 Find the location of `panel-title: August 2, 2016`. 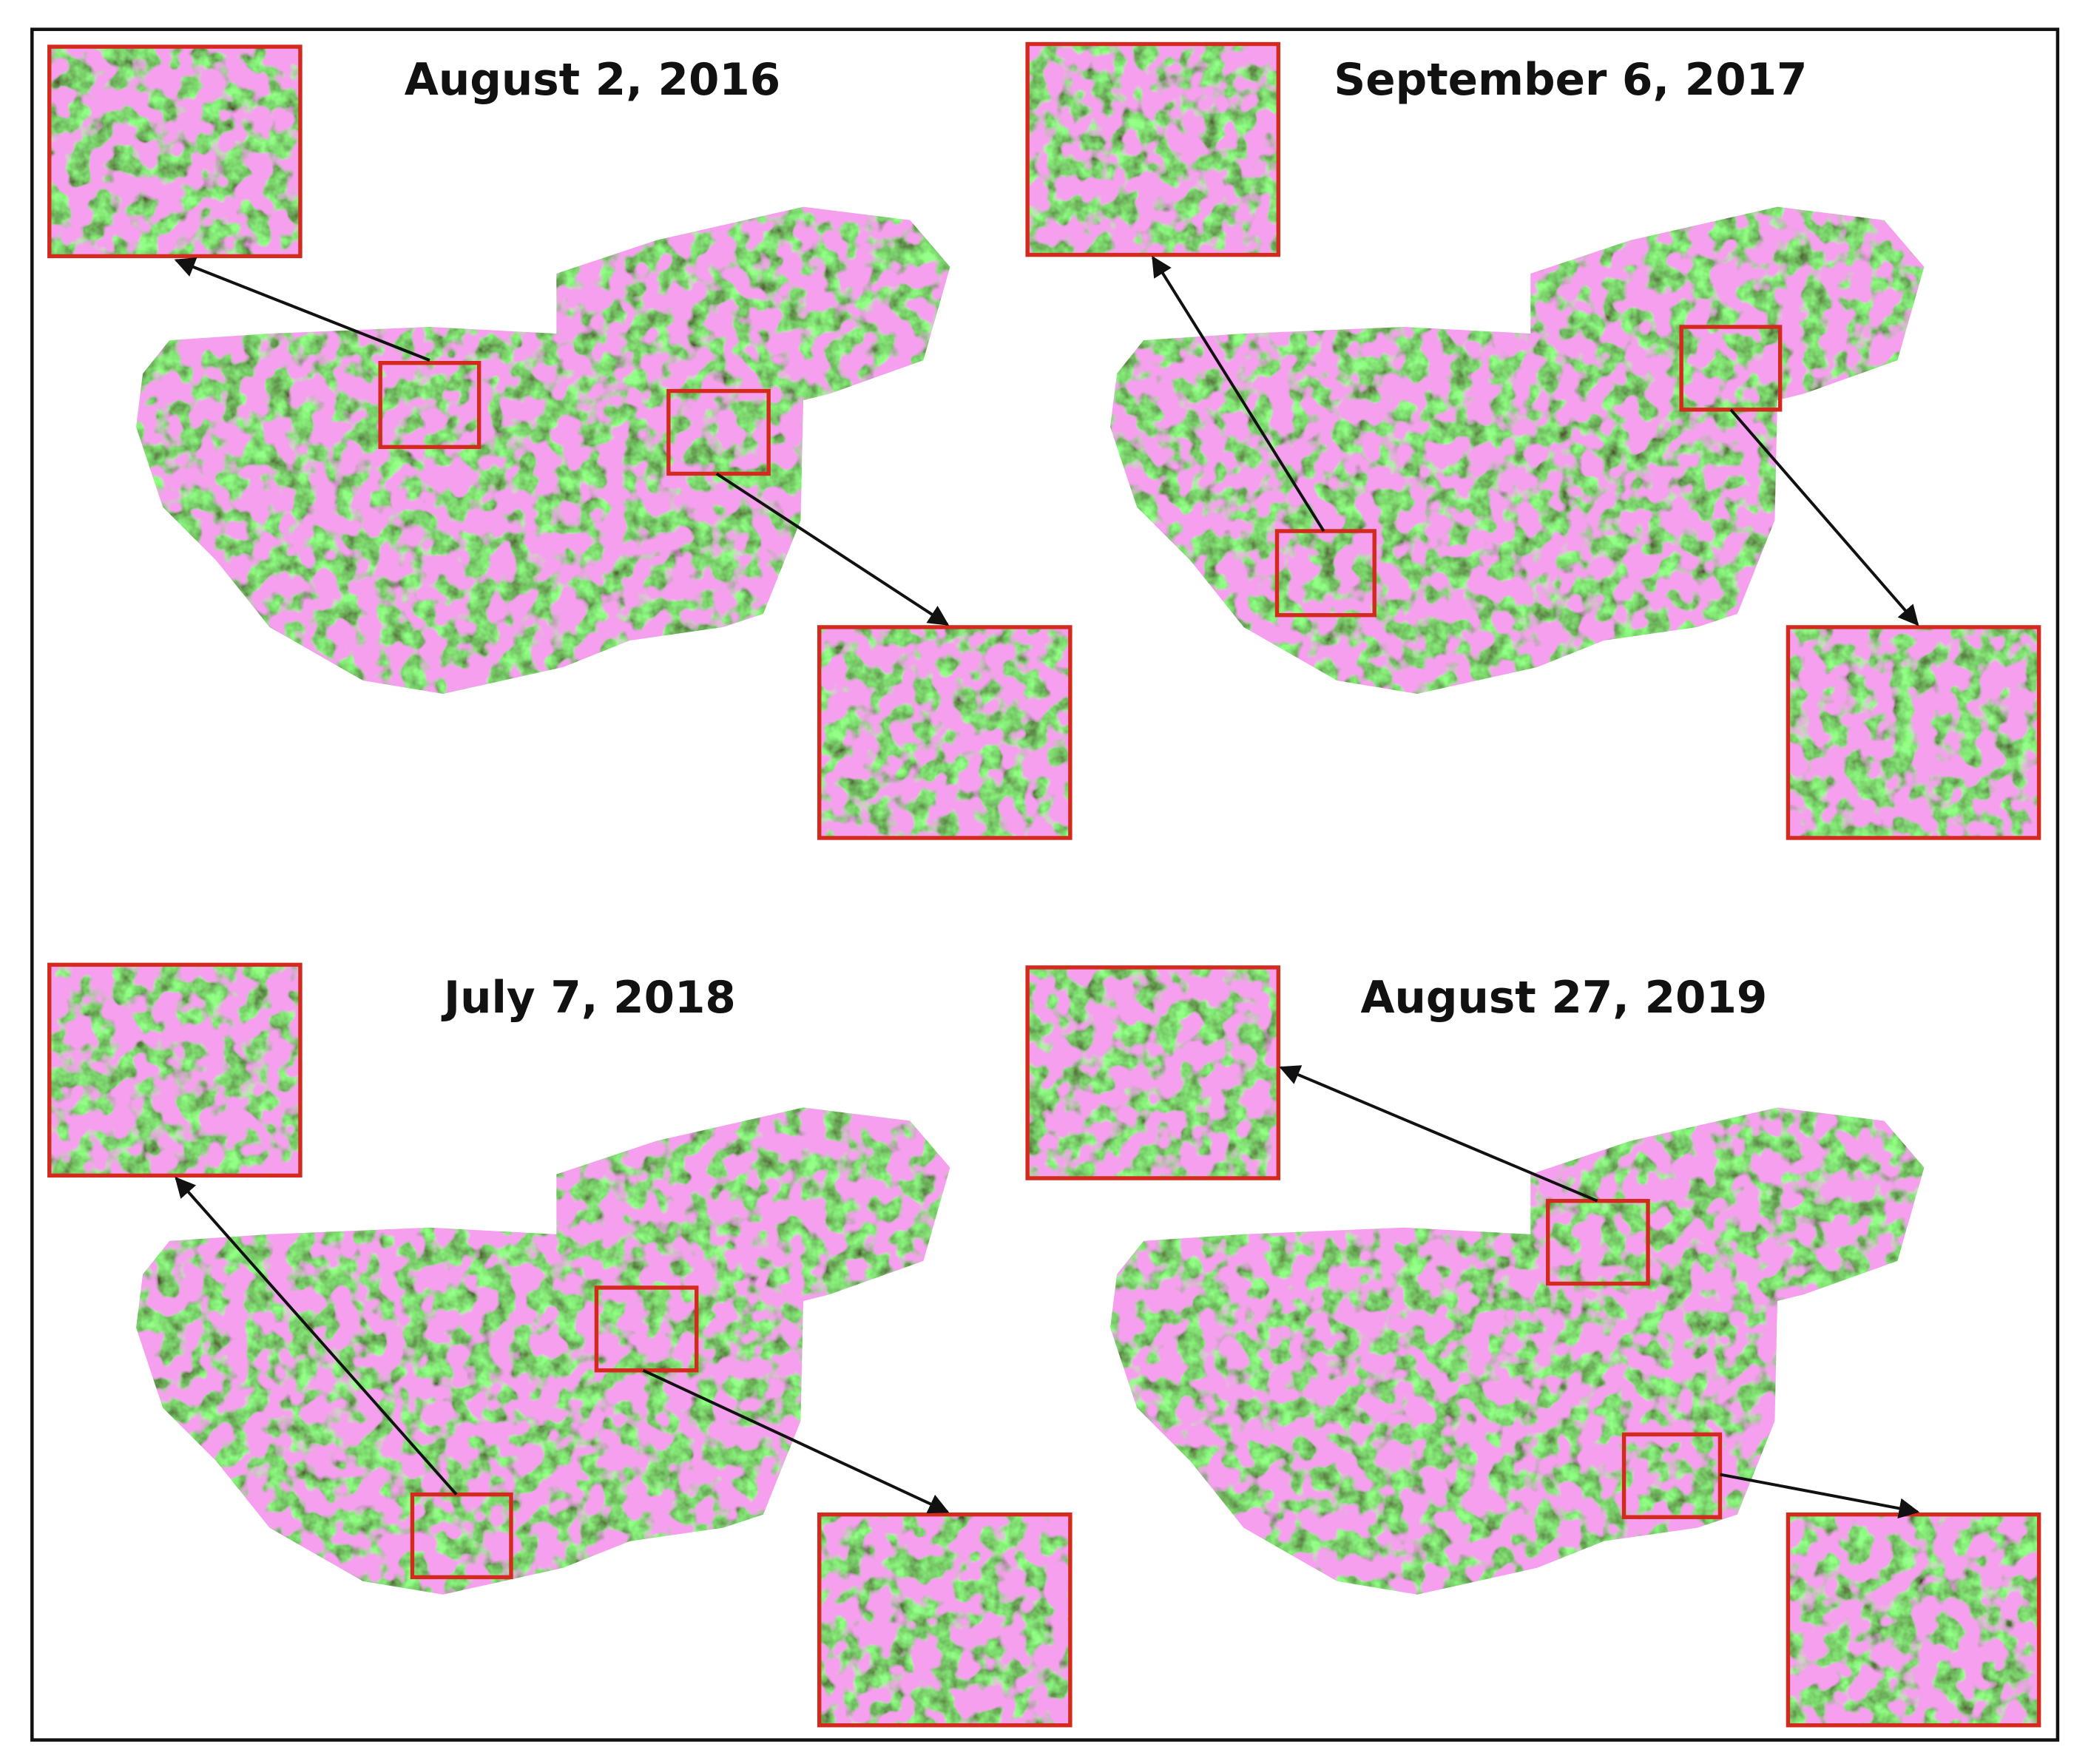

panel-title: August 2, 2016 is located at coordinates (592, 80).